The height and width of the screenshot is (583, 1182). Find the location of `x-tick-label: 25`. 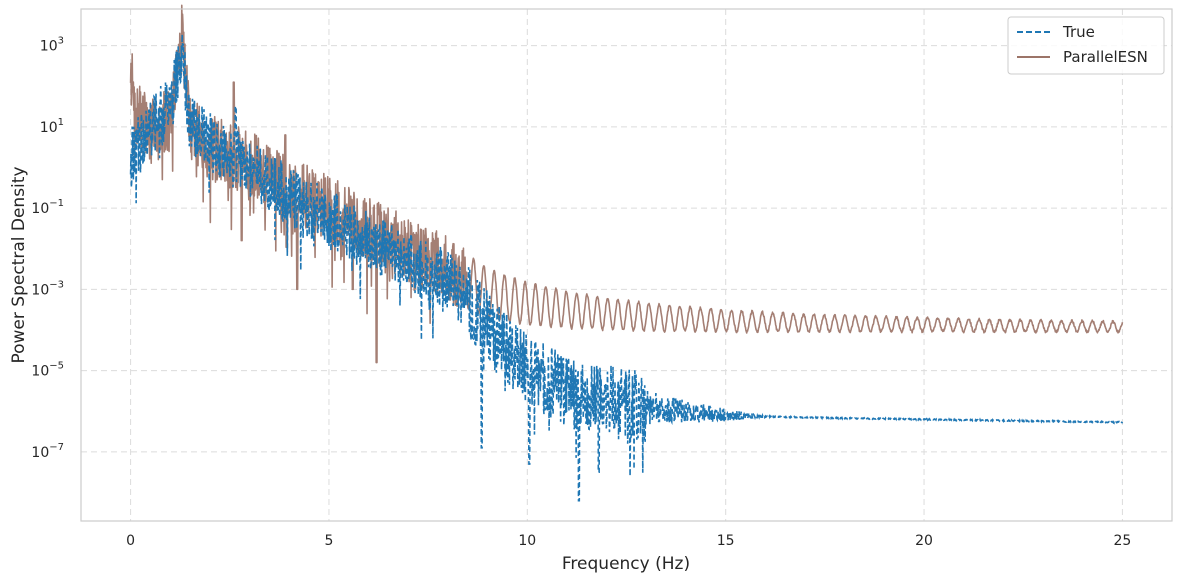

x-tick-label: 25 is located at coordinates (1122, 541).